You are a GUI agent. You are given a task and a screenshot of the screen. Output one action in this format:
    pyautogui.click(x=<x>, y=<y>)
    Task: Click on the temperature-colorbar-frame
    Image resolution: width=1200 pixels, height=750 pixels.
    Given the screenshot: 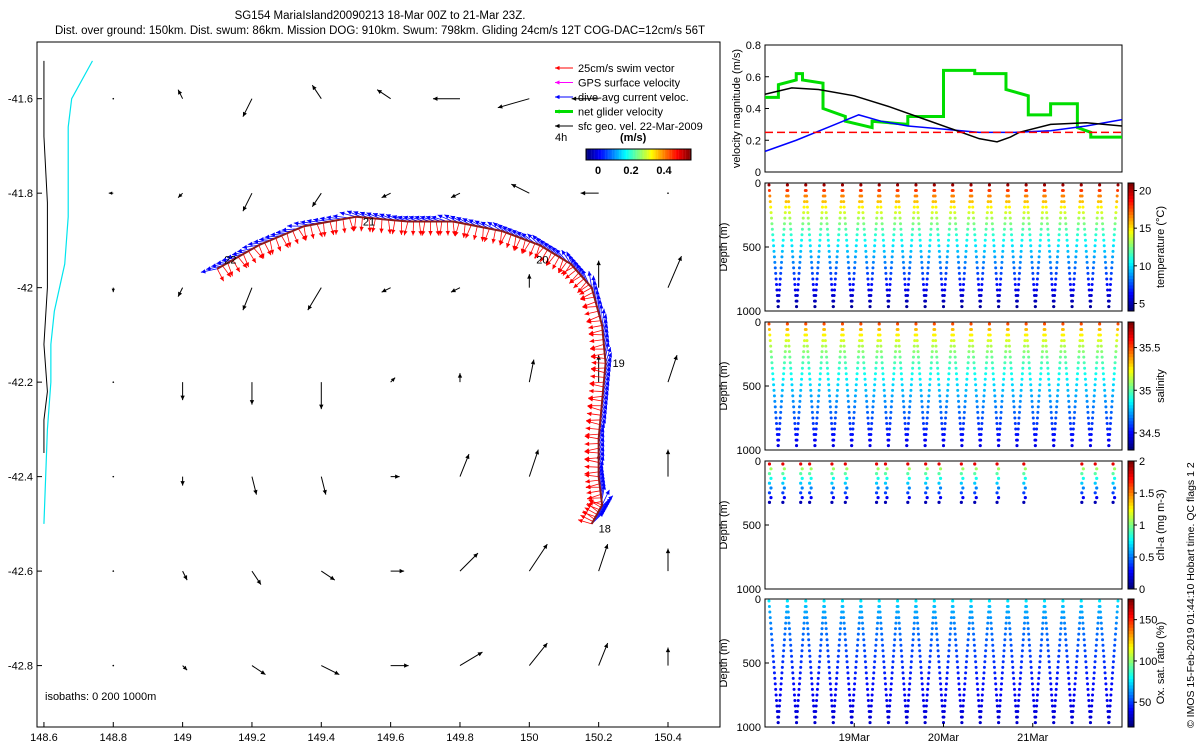 What is the action you would take?
    pyautogui.click(x=1131, y=247)
    